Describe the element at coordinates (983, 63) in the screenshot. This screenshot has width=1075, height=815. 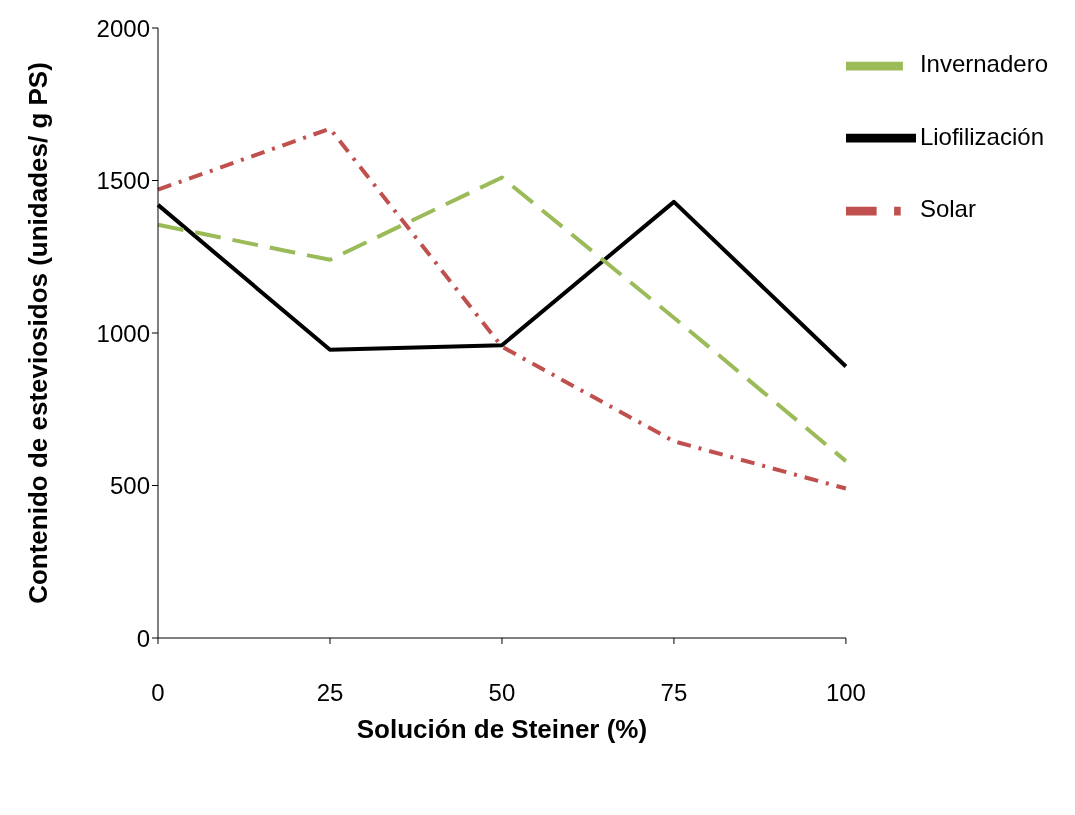
I see `legend-label: Invernadero` at that location.